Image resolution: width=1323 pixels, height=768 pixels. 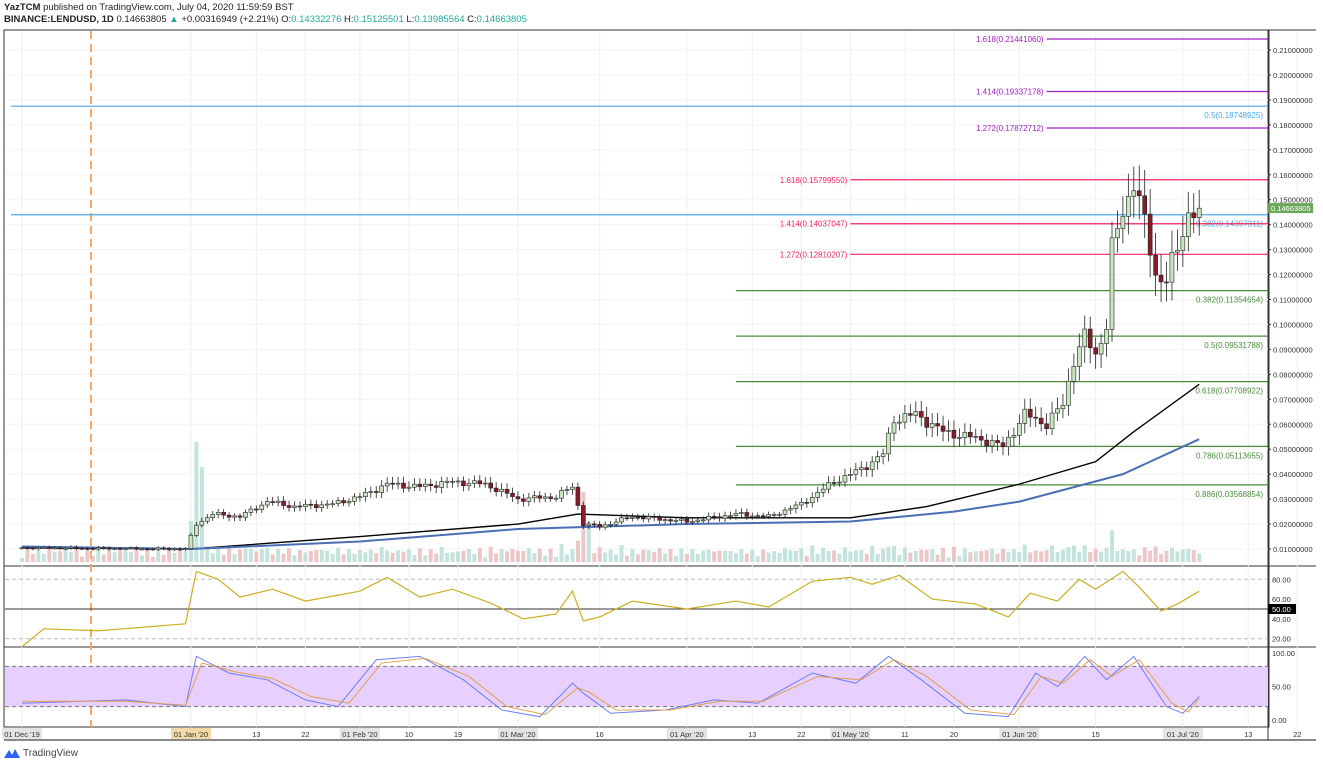 What do you see at coordinates (141, 19) in the screenshot?
I see `last-price: 0.14663805` at bounding box center [141, 19].